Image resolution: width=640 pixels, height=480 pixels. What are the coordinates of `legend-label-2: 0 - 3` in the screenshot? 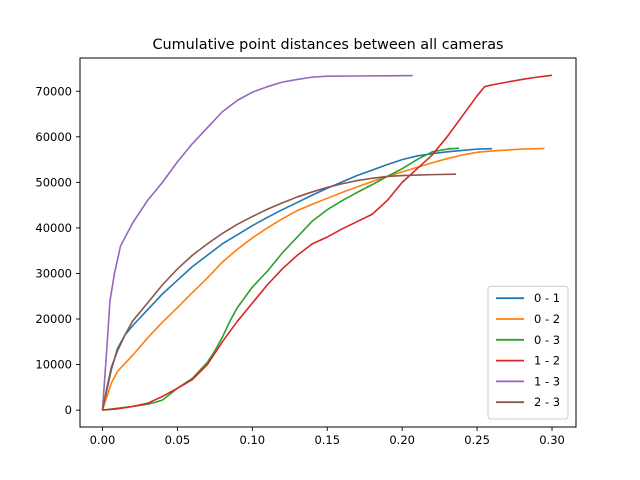 It's located at (547, 340).